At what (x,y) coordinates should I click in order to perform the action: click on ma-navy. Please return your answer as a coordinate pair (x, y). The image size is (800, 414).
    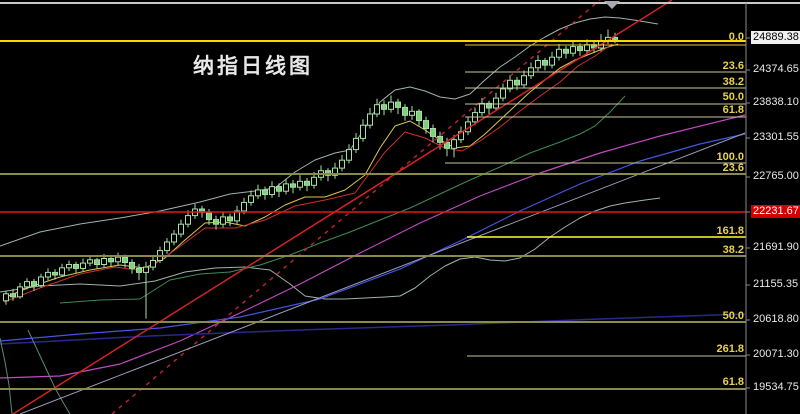
    Looking at the image, I should click on (373, 329).